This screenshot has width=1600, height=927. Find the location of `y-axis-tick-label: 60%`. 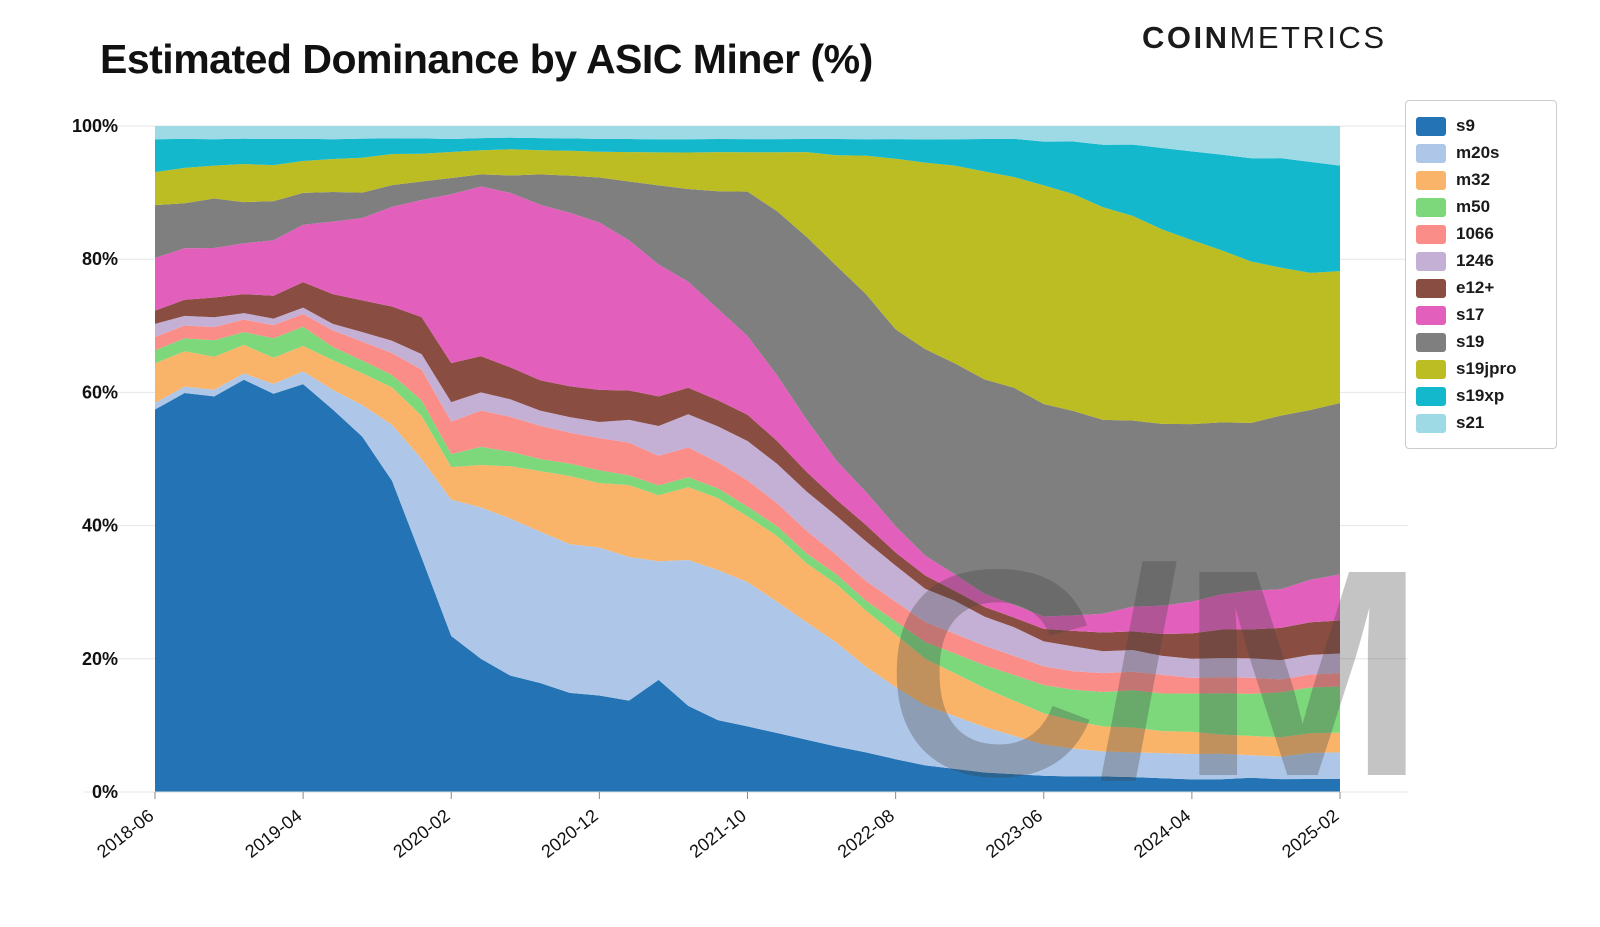

y-axis-tick-label: 60% is located at coordinates (100, 392).